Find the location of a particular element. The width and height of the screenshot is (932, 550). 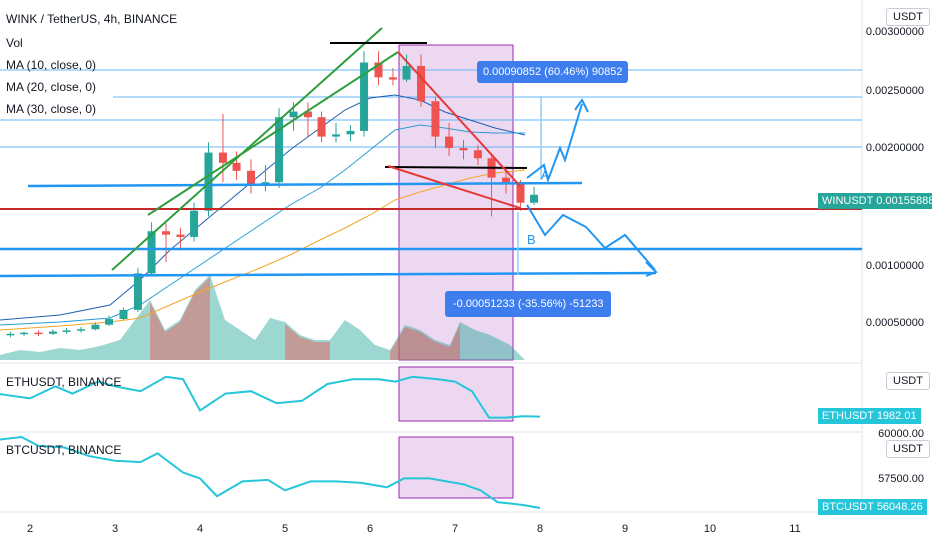

btc-price-tag: BTCUSDT 56048.26 is located at coordinates (872, 507).